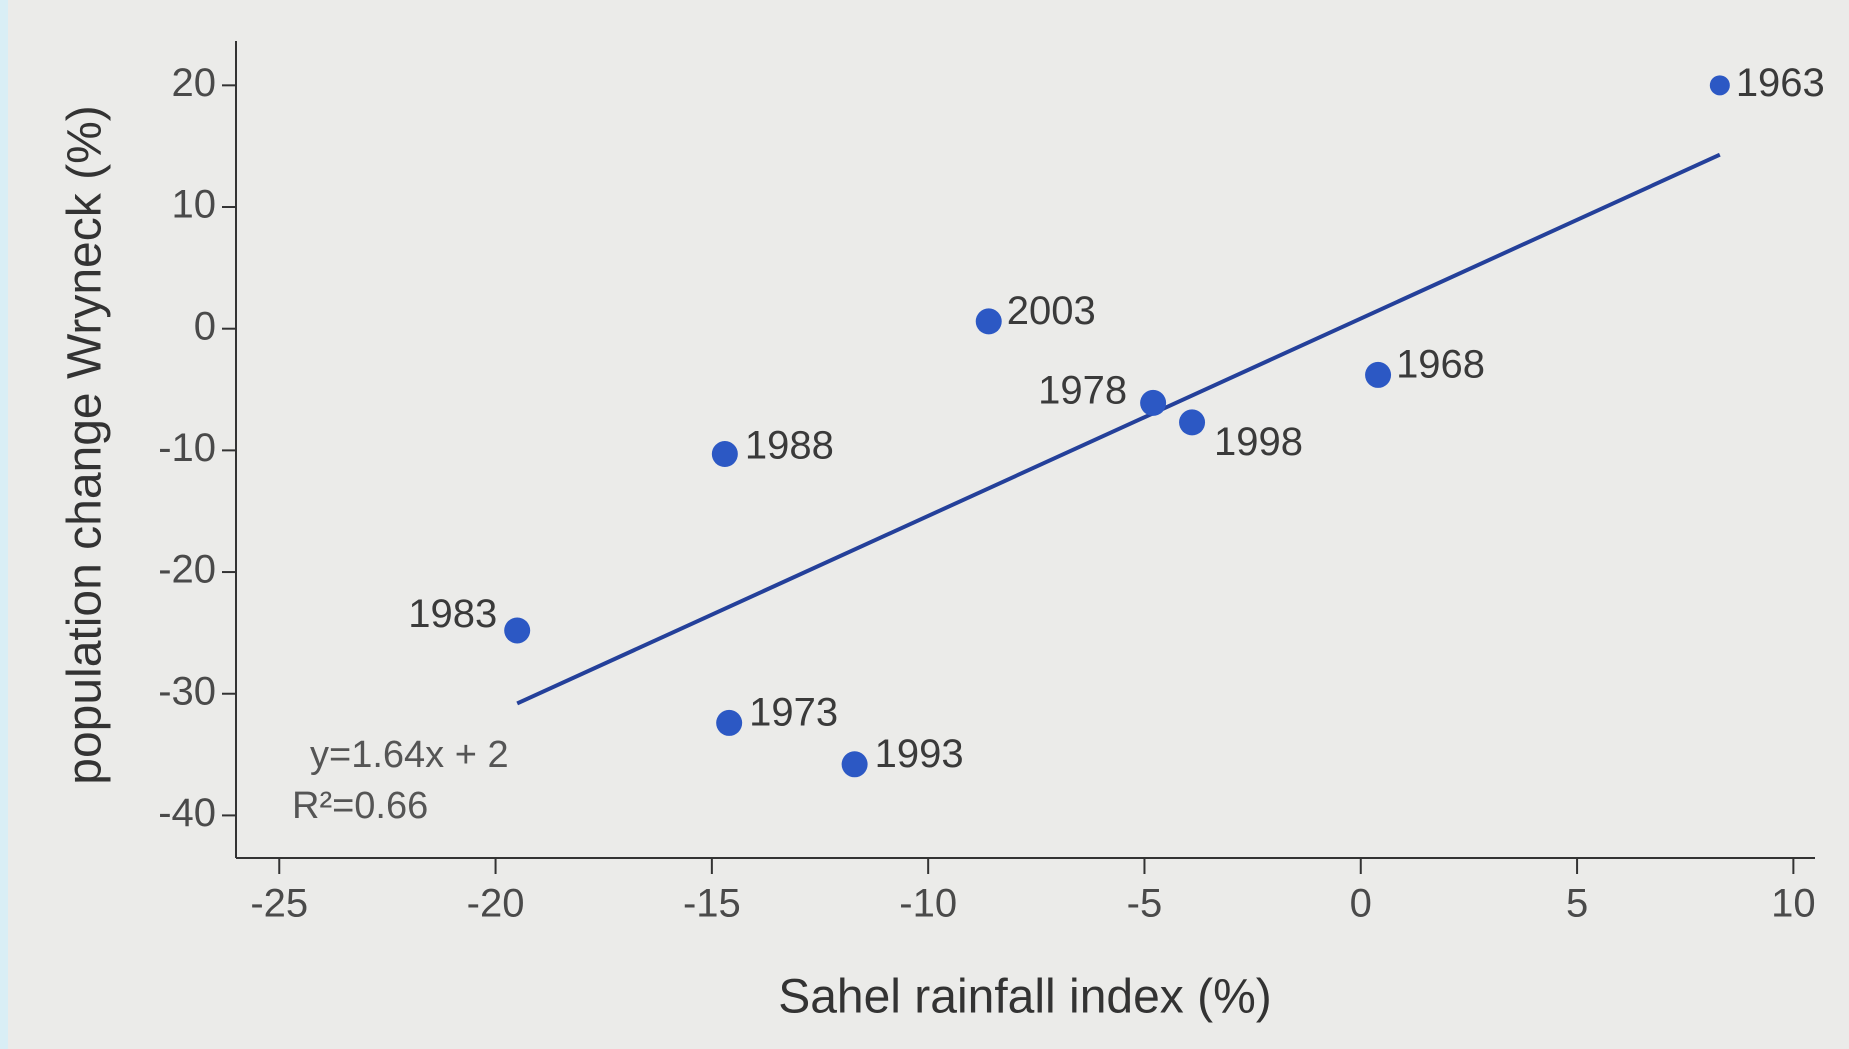  I want to click on x-tick-label: -20, so click(496, 904).